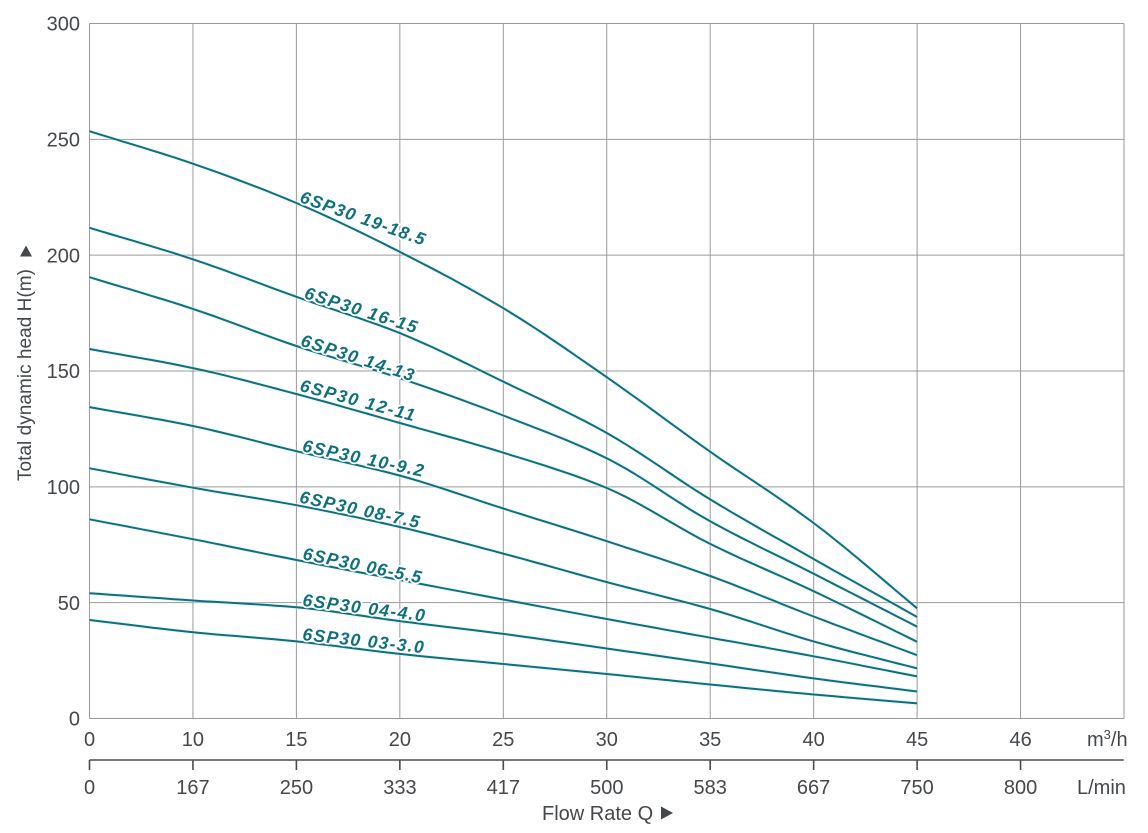  What do you see at coordinates (917, 740) in the screenshot?
I see `svg-text: 45` at bounding box center [917, 740].